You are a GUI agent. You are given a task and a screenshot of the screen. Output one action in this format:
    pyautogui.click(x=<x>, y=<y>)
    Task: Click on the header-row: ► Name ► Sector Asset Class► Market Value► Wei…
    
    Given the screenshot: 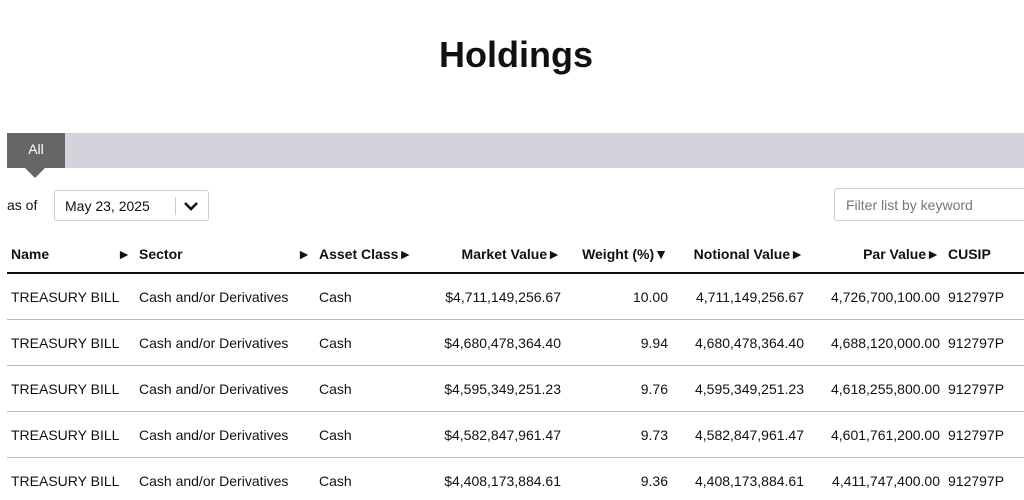 What is the action you would take?
    pyautogui.click(x=515, y=255)
    